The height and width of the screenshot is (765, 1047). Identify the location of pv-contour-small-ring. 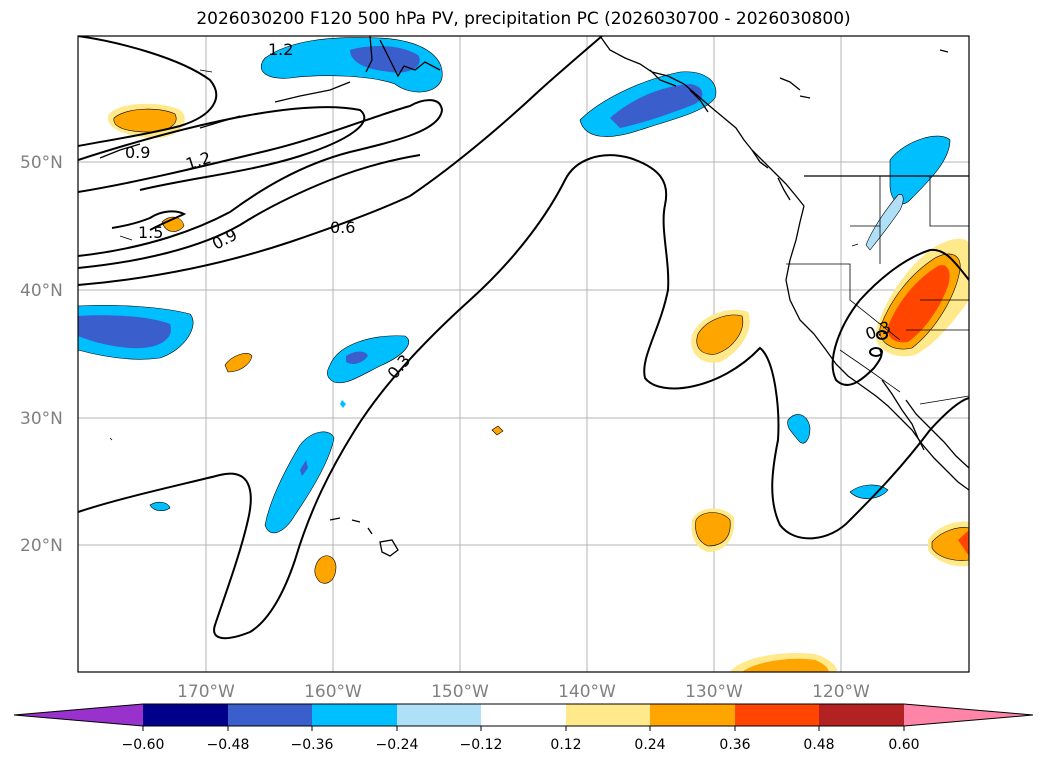
(876, 352).